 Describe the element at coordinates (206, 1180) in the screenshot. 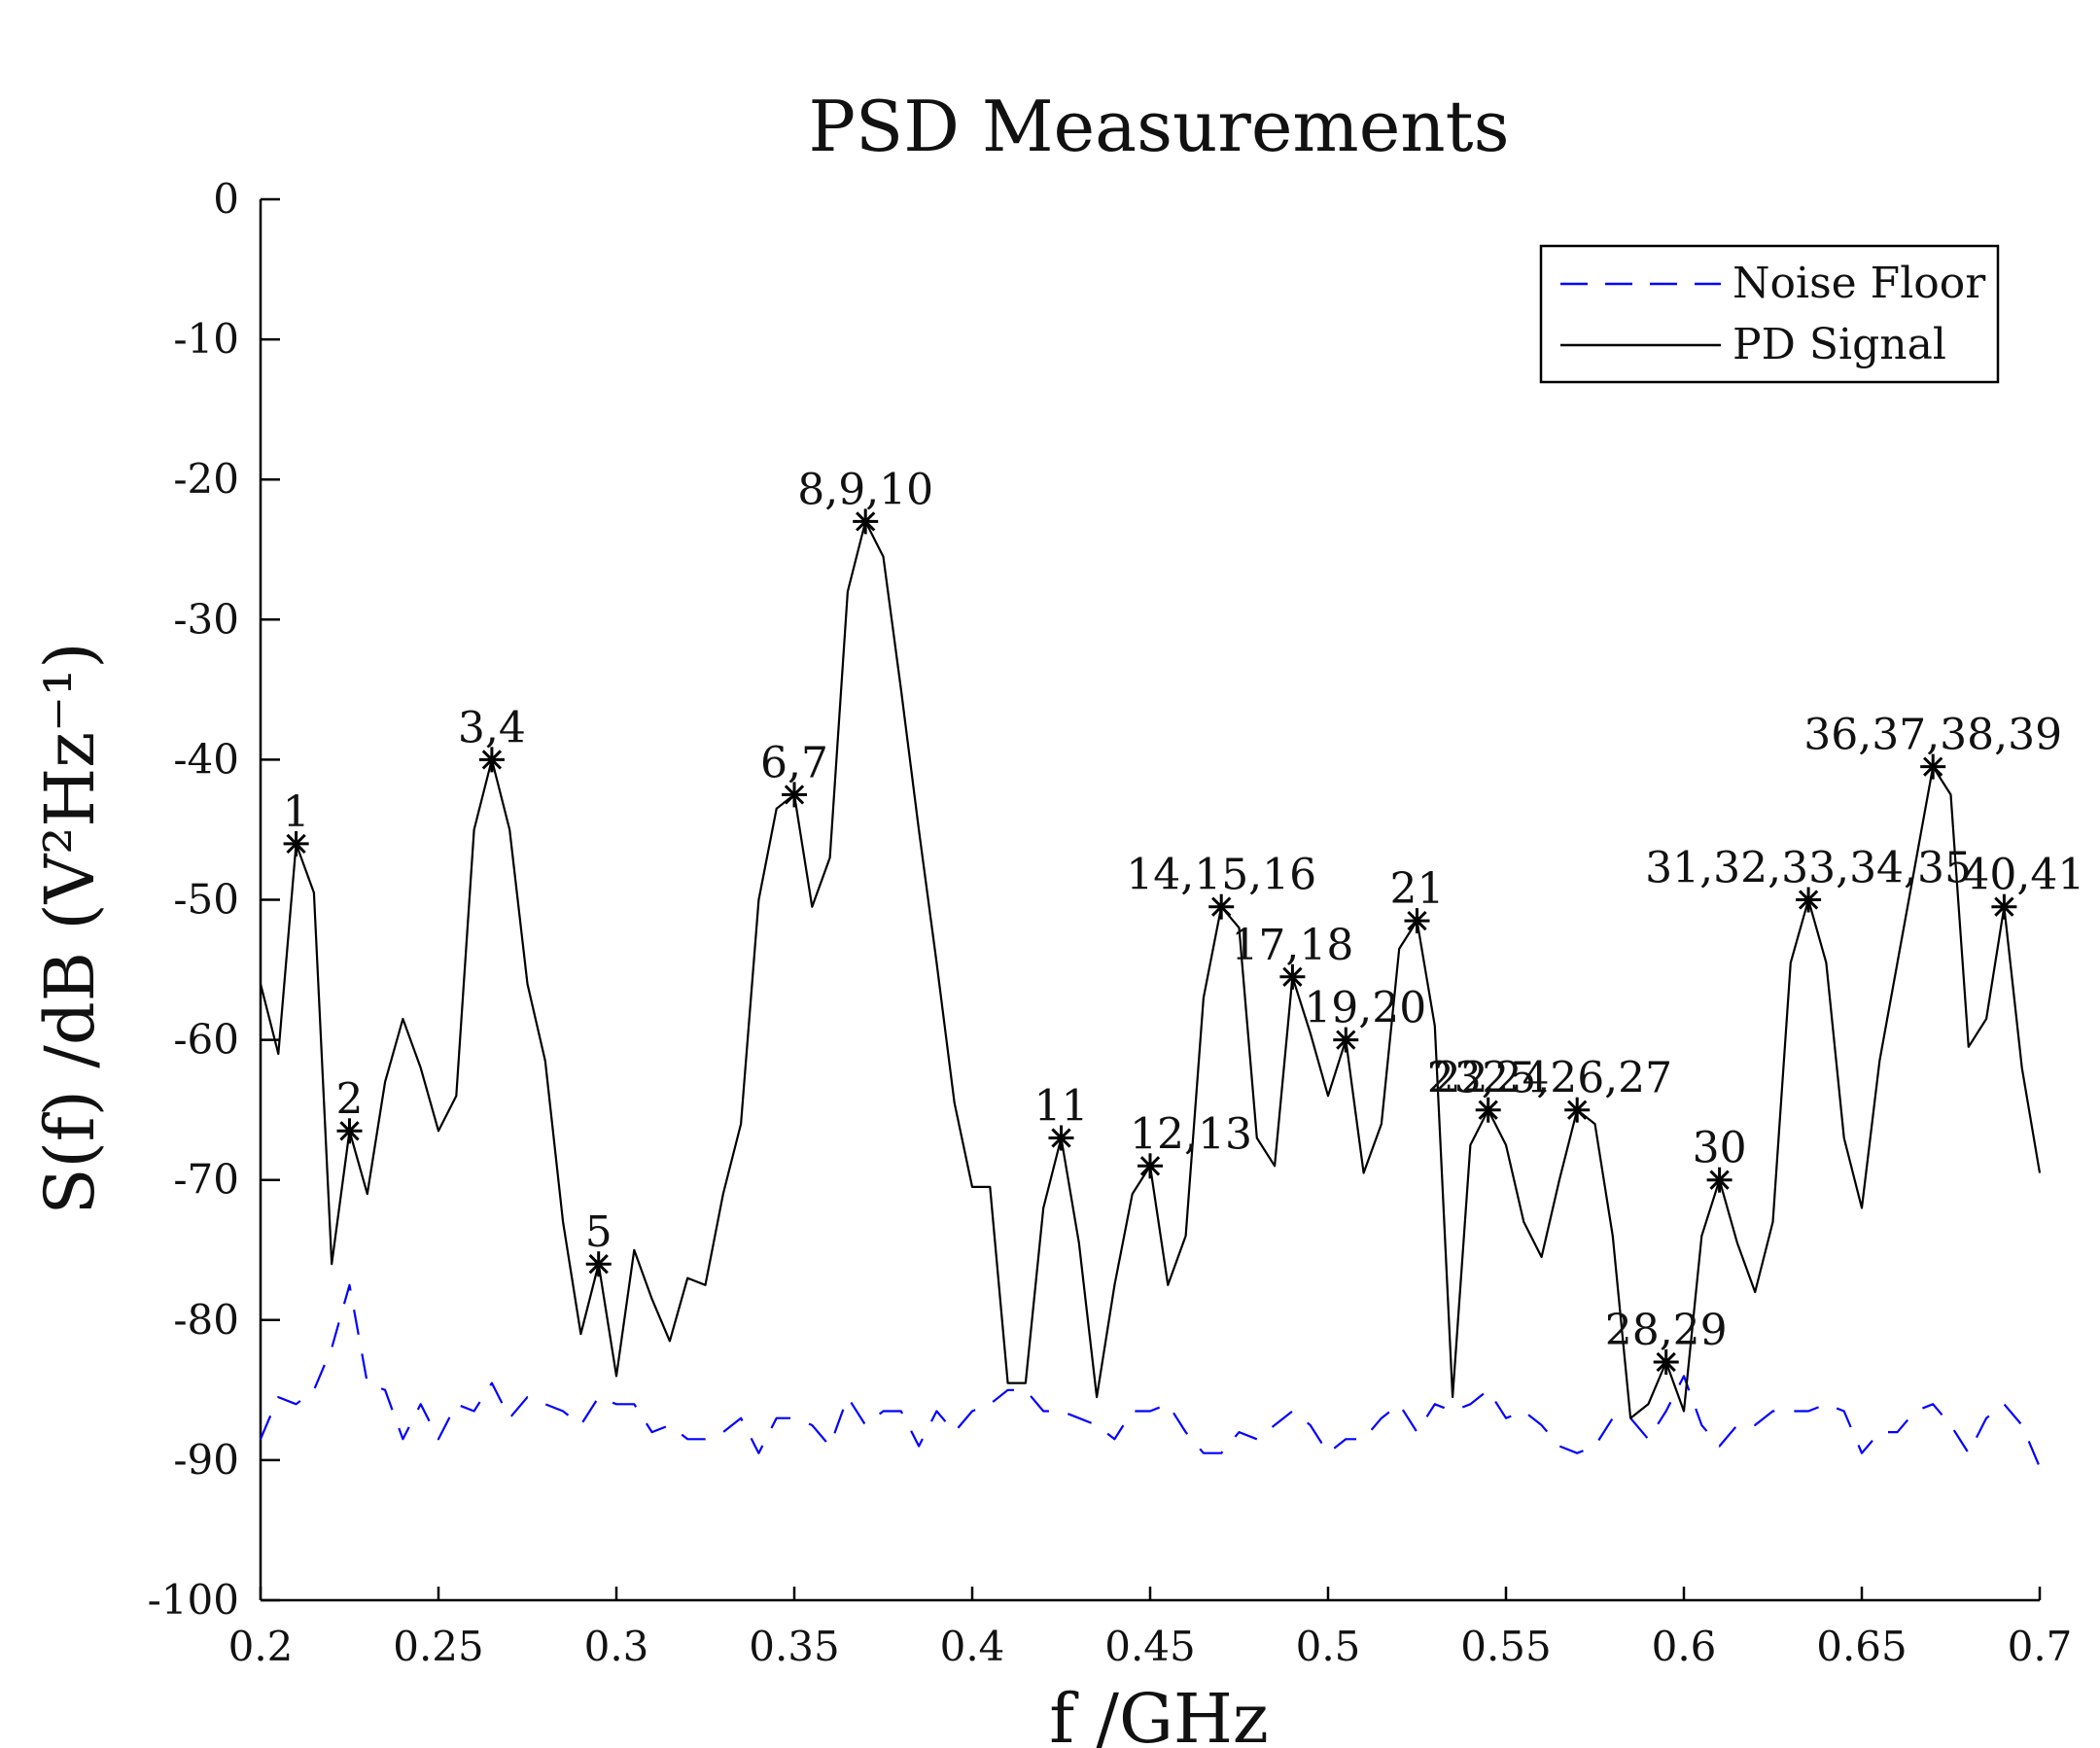

I see `y-tick-label: -70` at that location.